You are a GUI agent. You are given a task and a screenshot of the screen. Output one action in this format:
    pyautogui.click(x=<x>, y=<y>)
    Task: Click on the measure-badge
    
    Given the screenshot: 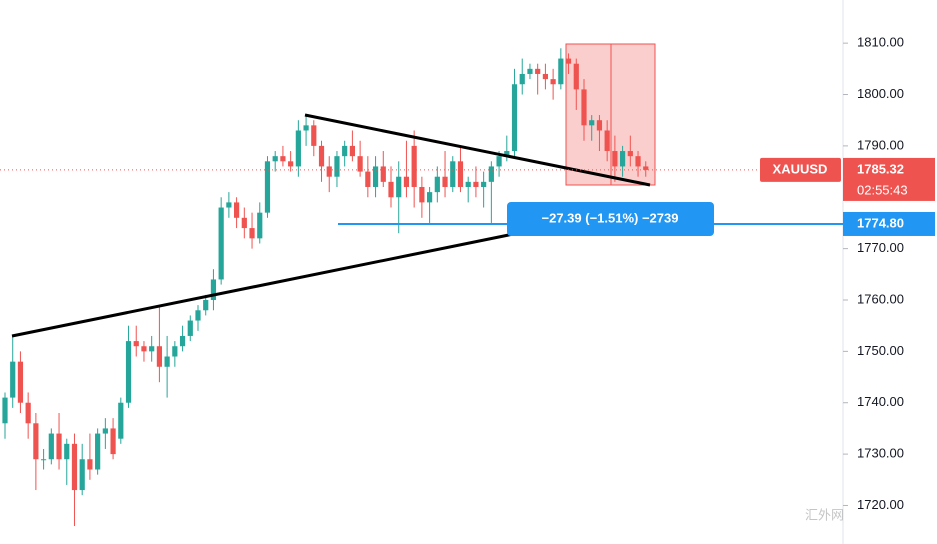 What is the action you would take?
    pyautogui.click(x=610, y=219)
    